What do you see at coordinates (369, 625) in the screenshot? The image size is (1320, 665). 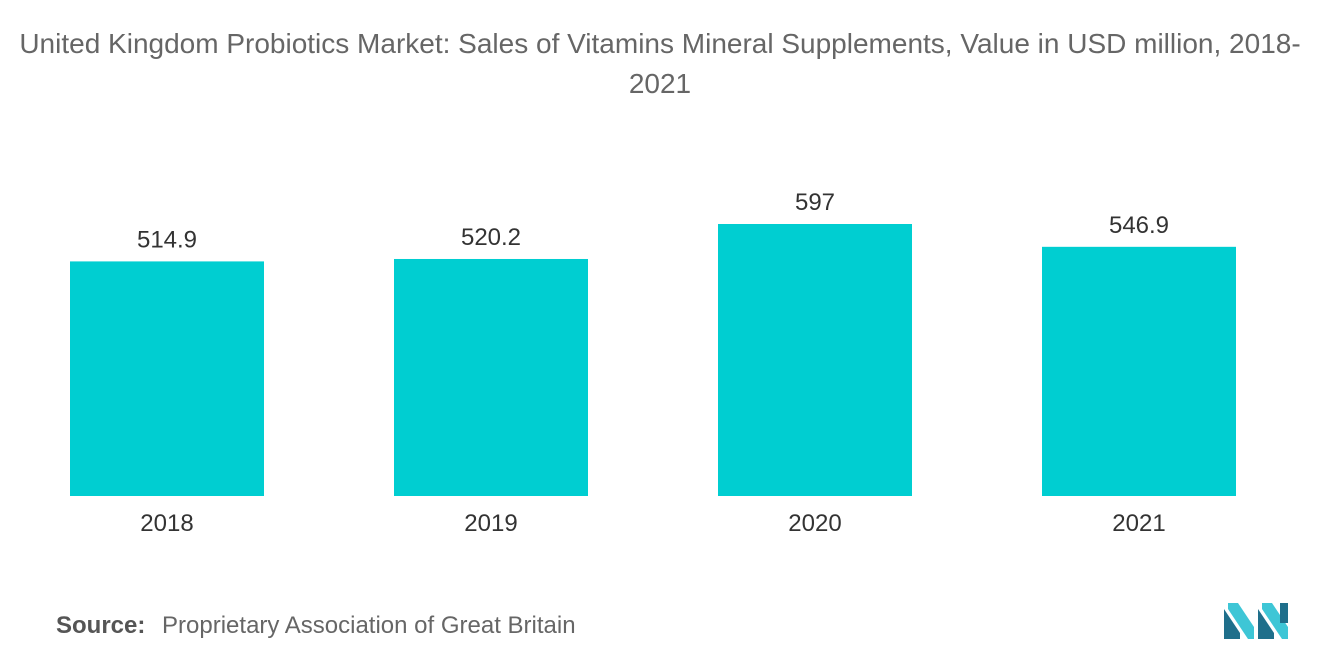 I see `source-text: Proprietary Association of Great Britain` at bounding box center [369, 625].